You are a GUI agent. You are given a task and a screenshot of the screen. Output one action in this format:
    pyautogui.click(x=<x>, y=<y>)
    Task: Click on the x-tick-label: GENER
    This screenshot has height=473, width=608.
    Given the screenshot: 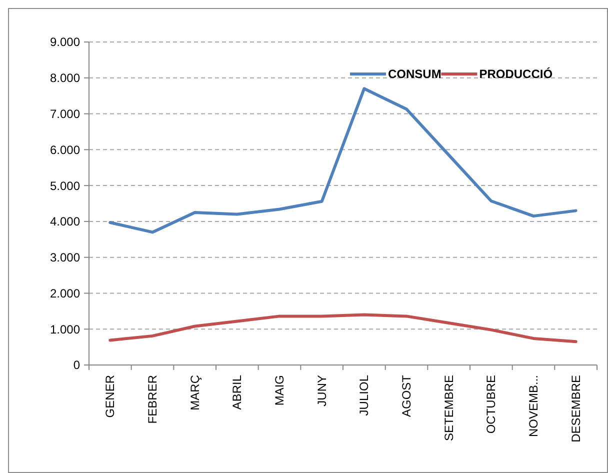 What is the action you would take?
    pyautogui.click(x=110, y=396)
    